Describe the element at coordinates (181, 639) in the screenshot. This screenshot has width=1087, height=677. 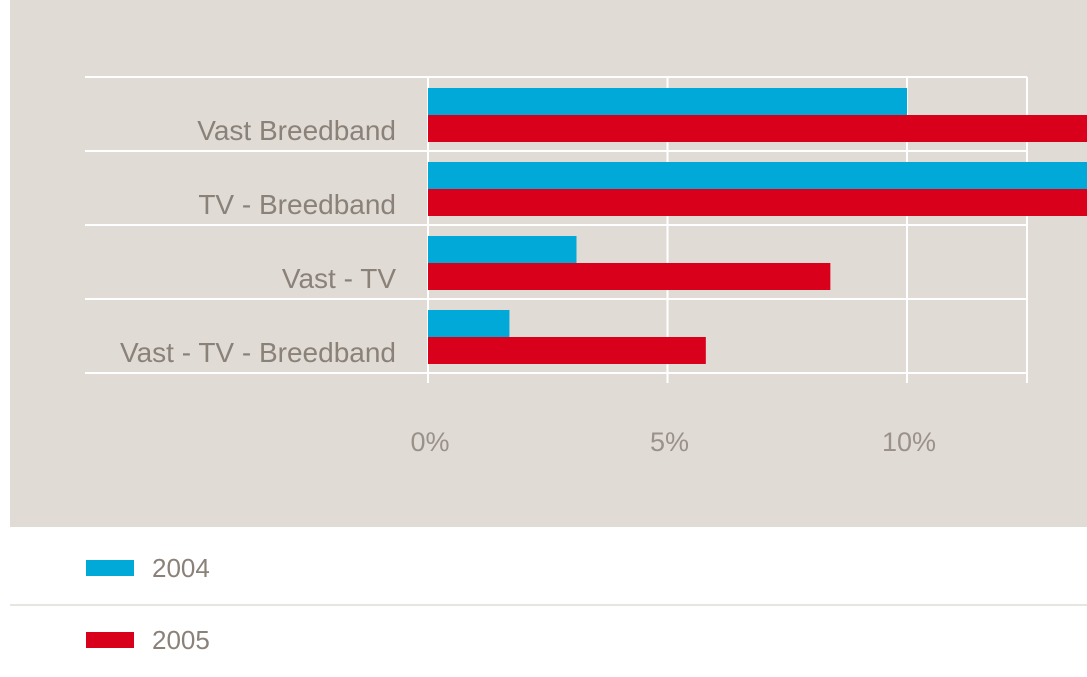
I see `legend-label-2005: 2005` at that location.